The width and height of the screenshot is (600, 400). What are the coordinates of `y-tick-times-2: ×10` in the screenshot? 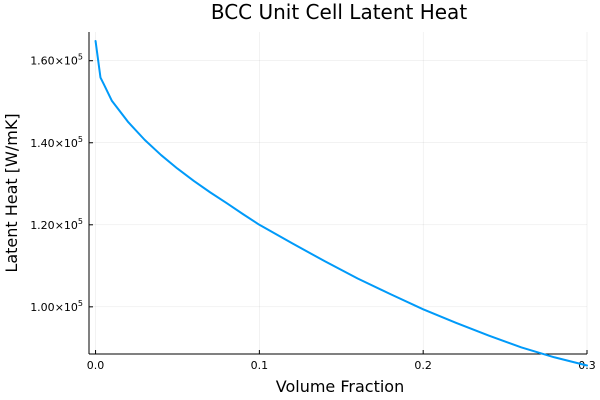 It's located at (66, 143).